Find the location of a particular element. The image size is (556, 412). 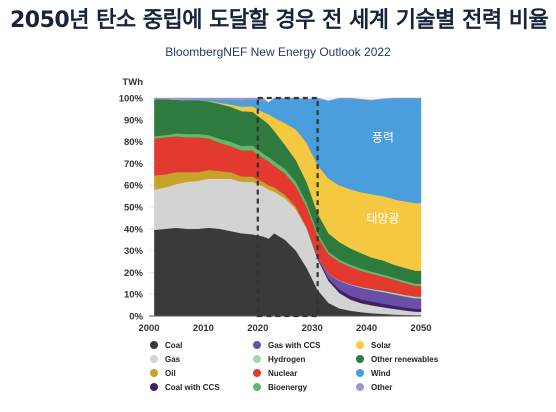

legend-label: Gas is located at coordinates (173, 359).